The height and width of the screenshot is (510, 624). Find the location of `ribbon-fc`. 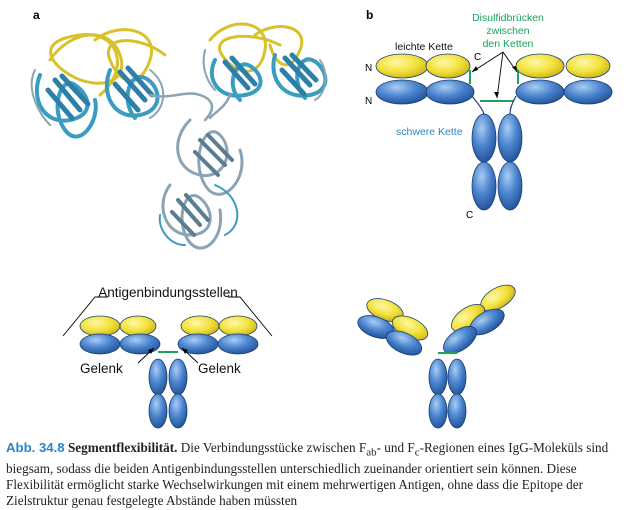

ribbon-fc is located at coordinates (201, 184).